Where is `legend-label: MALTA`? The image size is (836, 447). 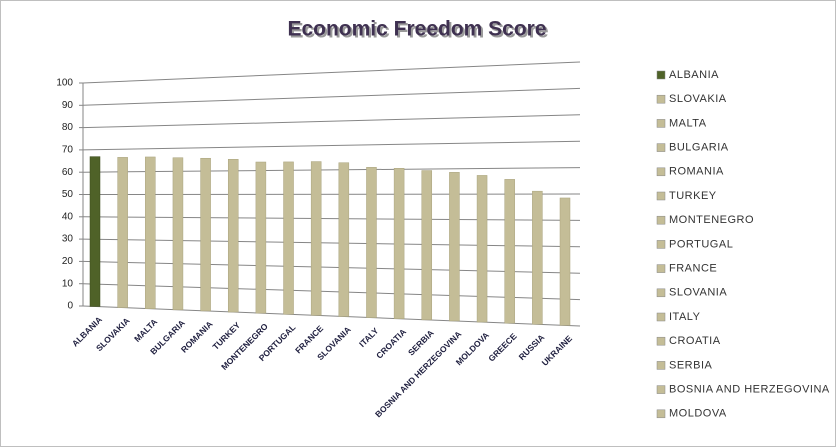 legend-label: MALTA is located at coordinates (688, 123).